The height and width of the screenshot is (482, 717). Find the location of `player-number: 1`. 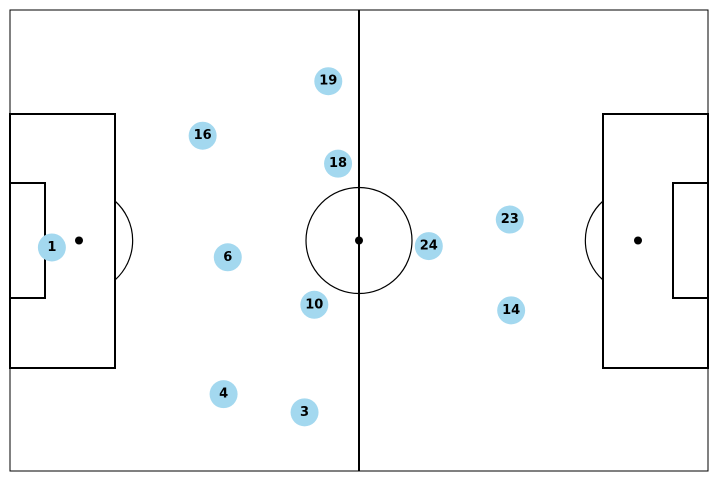

player-number: 1 is located at coordinates (51, 247).